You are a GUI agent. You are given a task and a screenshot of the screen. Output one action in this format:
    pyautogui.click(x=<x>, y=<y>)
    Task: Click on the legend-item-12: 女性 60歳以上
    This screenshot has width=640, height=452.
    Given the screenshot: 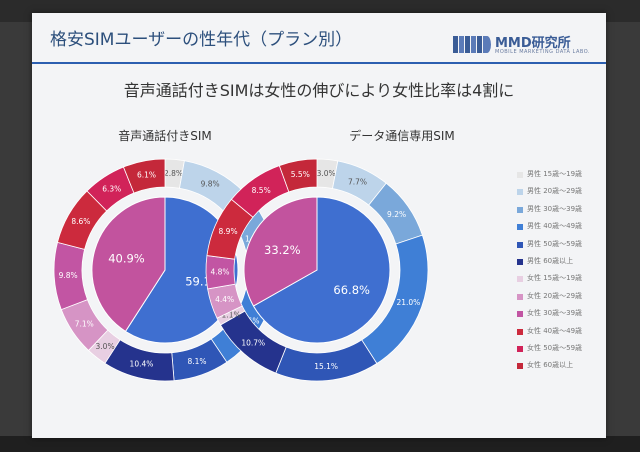 What is the action you would take?
    pyautogui.click(x=561, y=367)
    